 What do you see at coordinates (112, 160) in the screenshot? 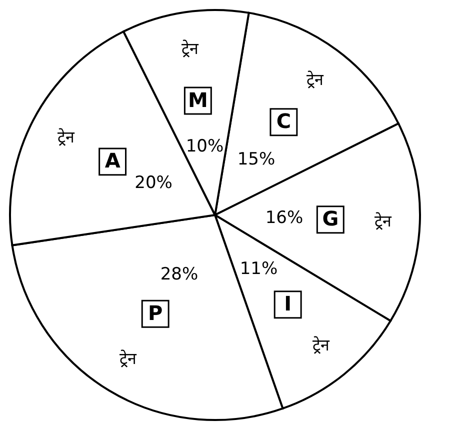
I see `slice-label: A` at bounding box center [112, 160].